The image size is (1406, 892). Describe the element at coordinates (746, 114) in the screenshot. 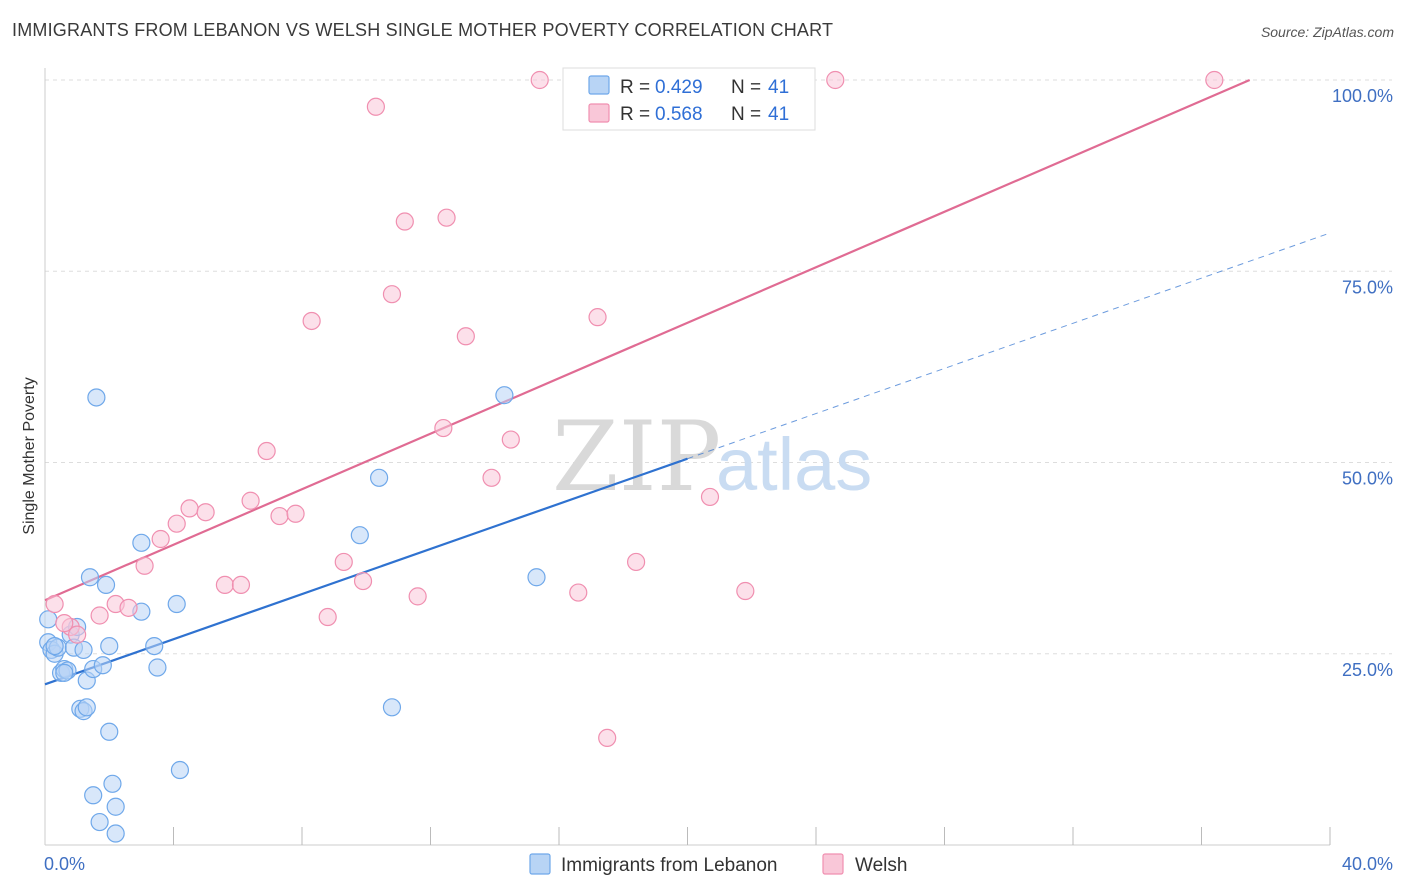

I see `legend-n-label-welsh: N =` at that location.